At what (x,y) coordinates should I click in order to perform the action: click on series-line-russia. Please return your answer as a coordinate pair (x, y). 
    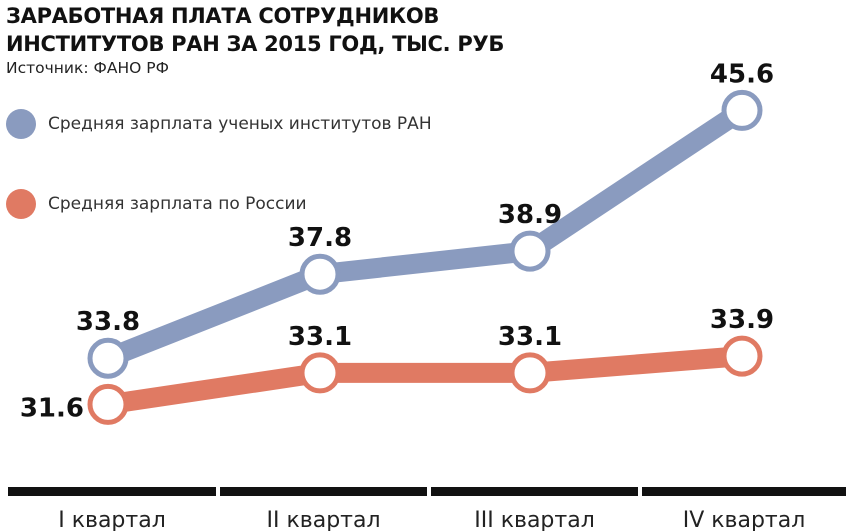
    Looking at the image, I should click on (425, 380).